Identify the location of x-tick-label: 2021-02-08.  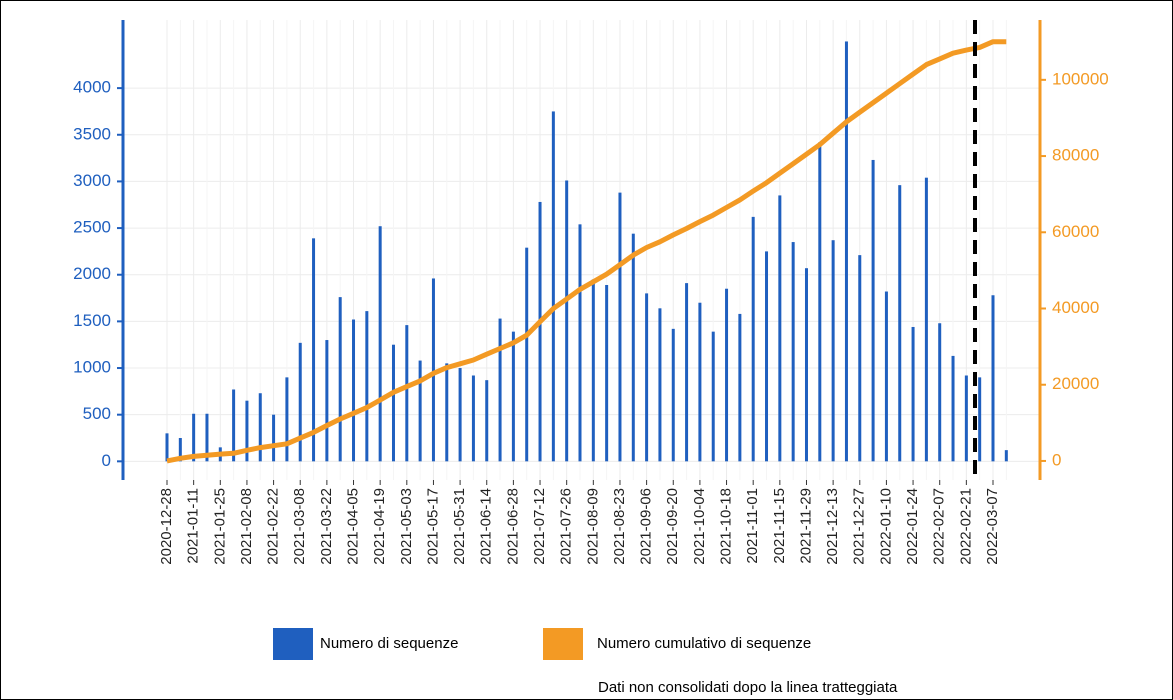
(246, 526).